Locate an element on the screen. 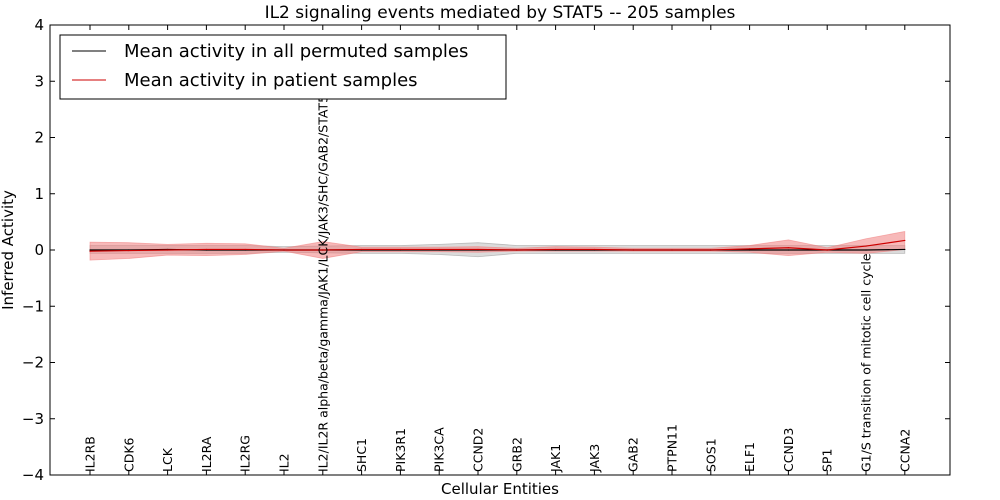 This screenshot has height=500, width=1000. x-axis-label: Cellular Entities is located at coordinates (500, 489).